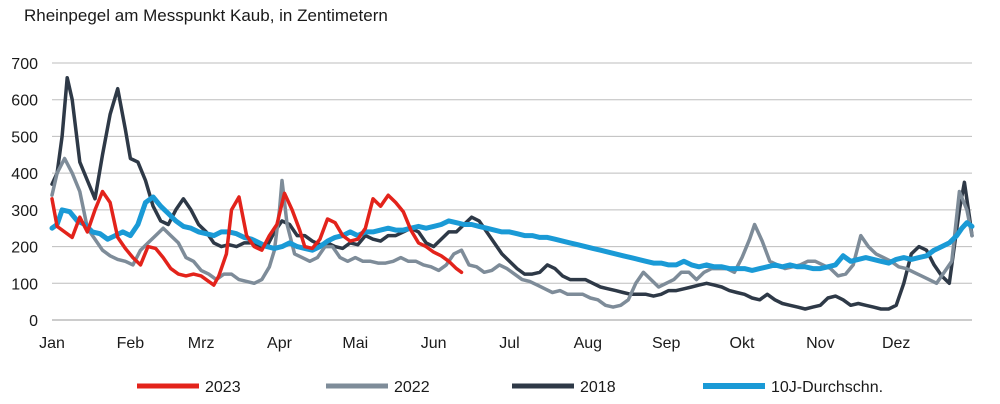 This screenshot has height=404, width=1000. Describe the element at coordinates (742, 343) in the screenshot. I see `x-tick-label: Okt` at that location.